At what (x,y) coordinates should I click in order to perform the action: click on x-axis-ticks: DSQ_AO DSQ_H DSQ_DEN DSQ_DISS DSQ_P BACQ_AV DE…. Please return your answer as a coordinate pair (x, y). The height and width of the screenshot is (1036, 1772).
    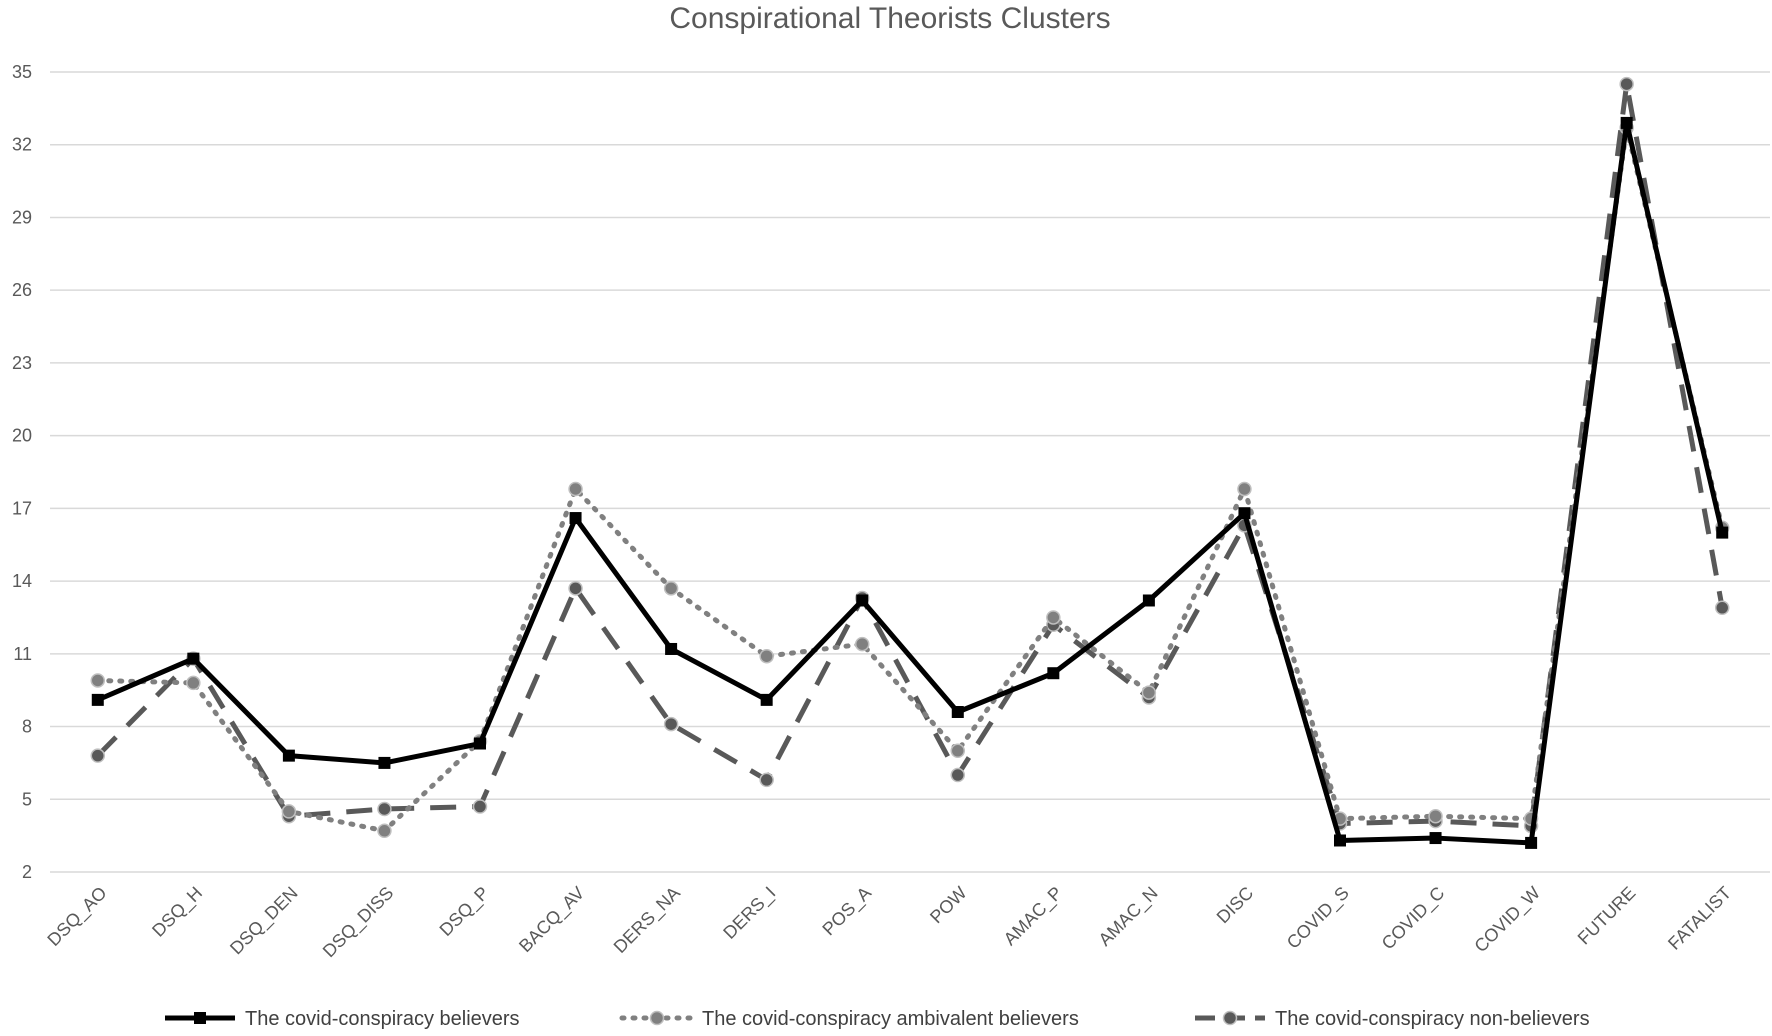
    Looking at the image, I should click on (889, 922).